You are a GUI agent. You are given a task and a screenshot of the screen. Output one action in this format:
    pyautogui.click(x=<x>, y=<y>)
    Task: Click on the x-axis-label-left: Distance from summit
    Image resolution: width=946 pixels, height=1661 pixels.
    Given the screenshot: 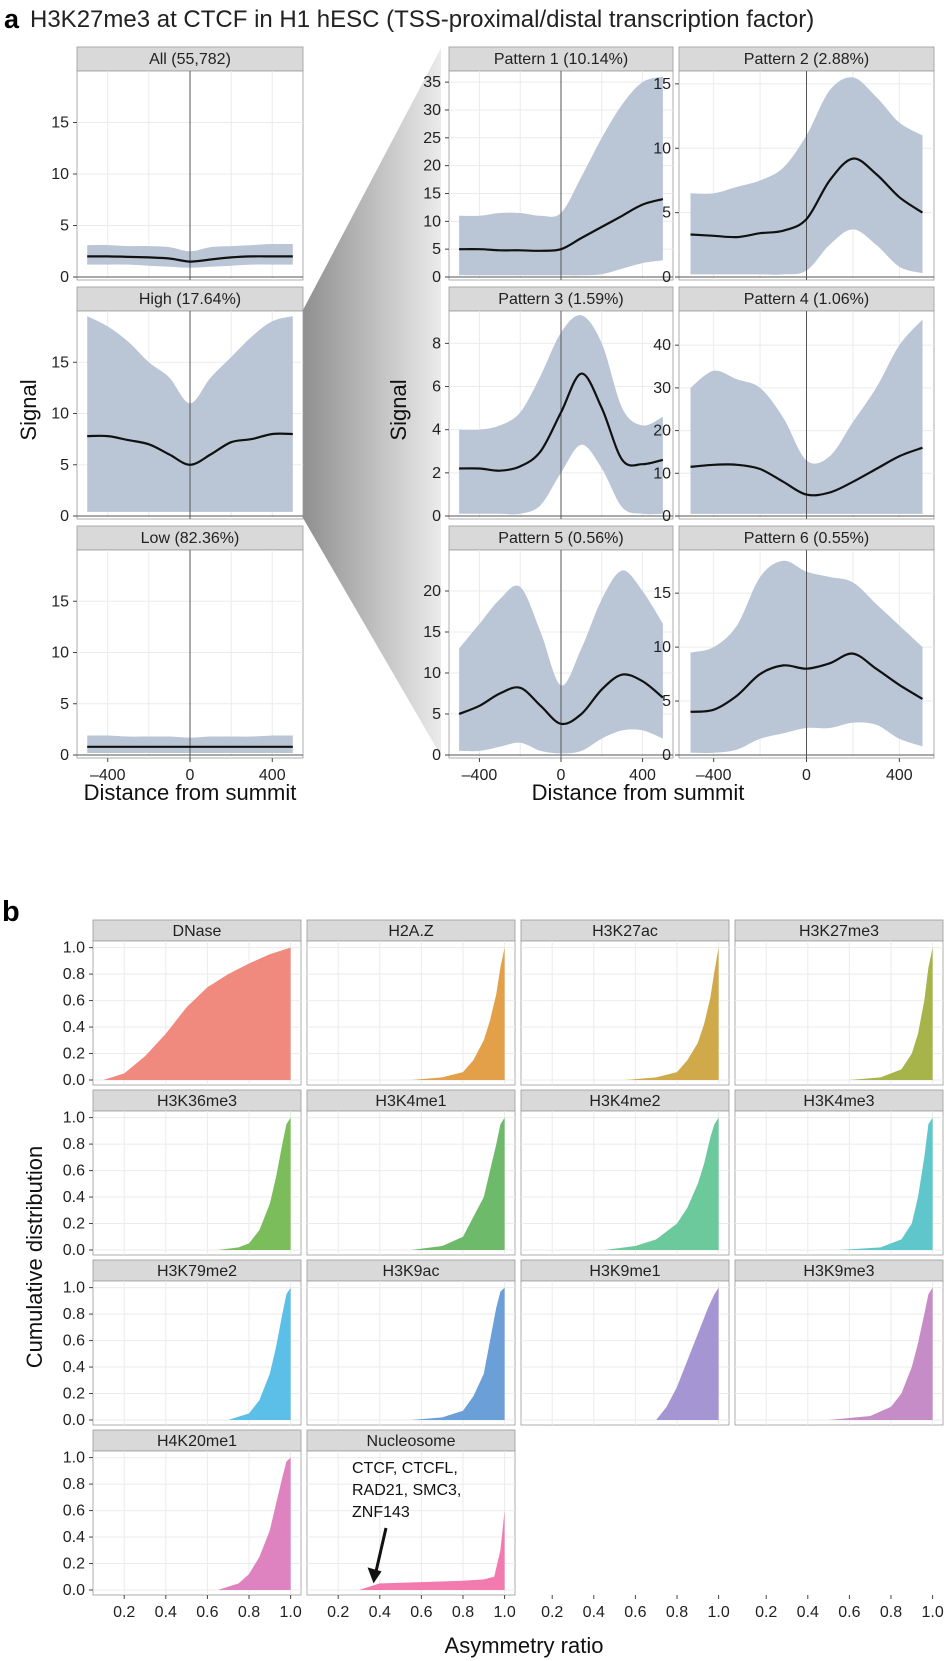 What is the action you would take?
    pyautogui.click(x=190, y=792)
    